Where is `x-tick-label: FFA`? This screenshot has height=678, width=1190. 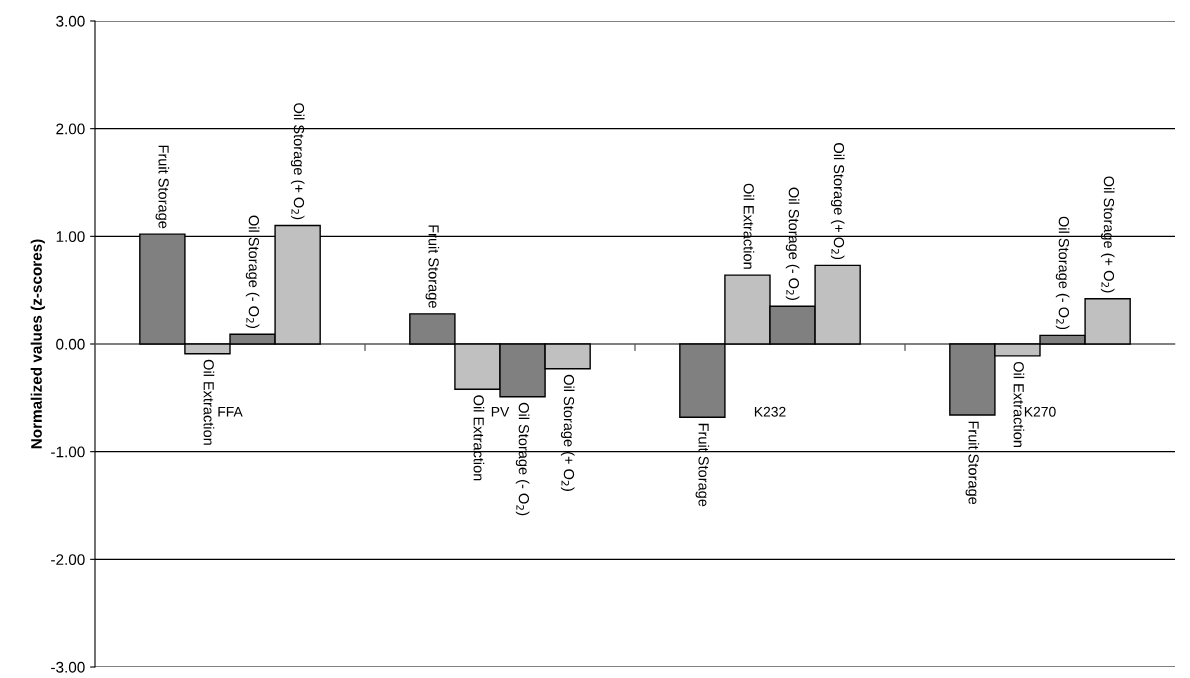
x-tick-label: FFA is located at coordinates (230, 412).